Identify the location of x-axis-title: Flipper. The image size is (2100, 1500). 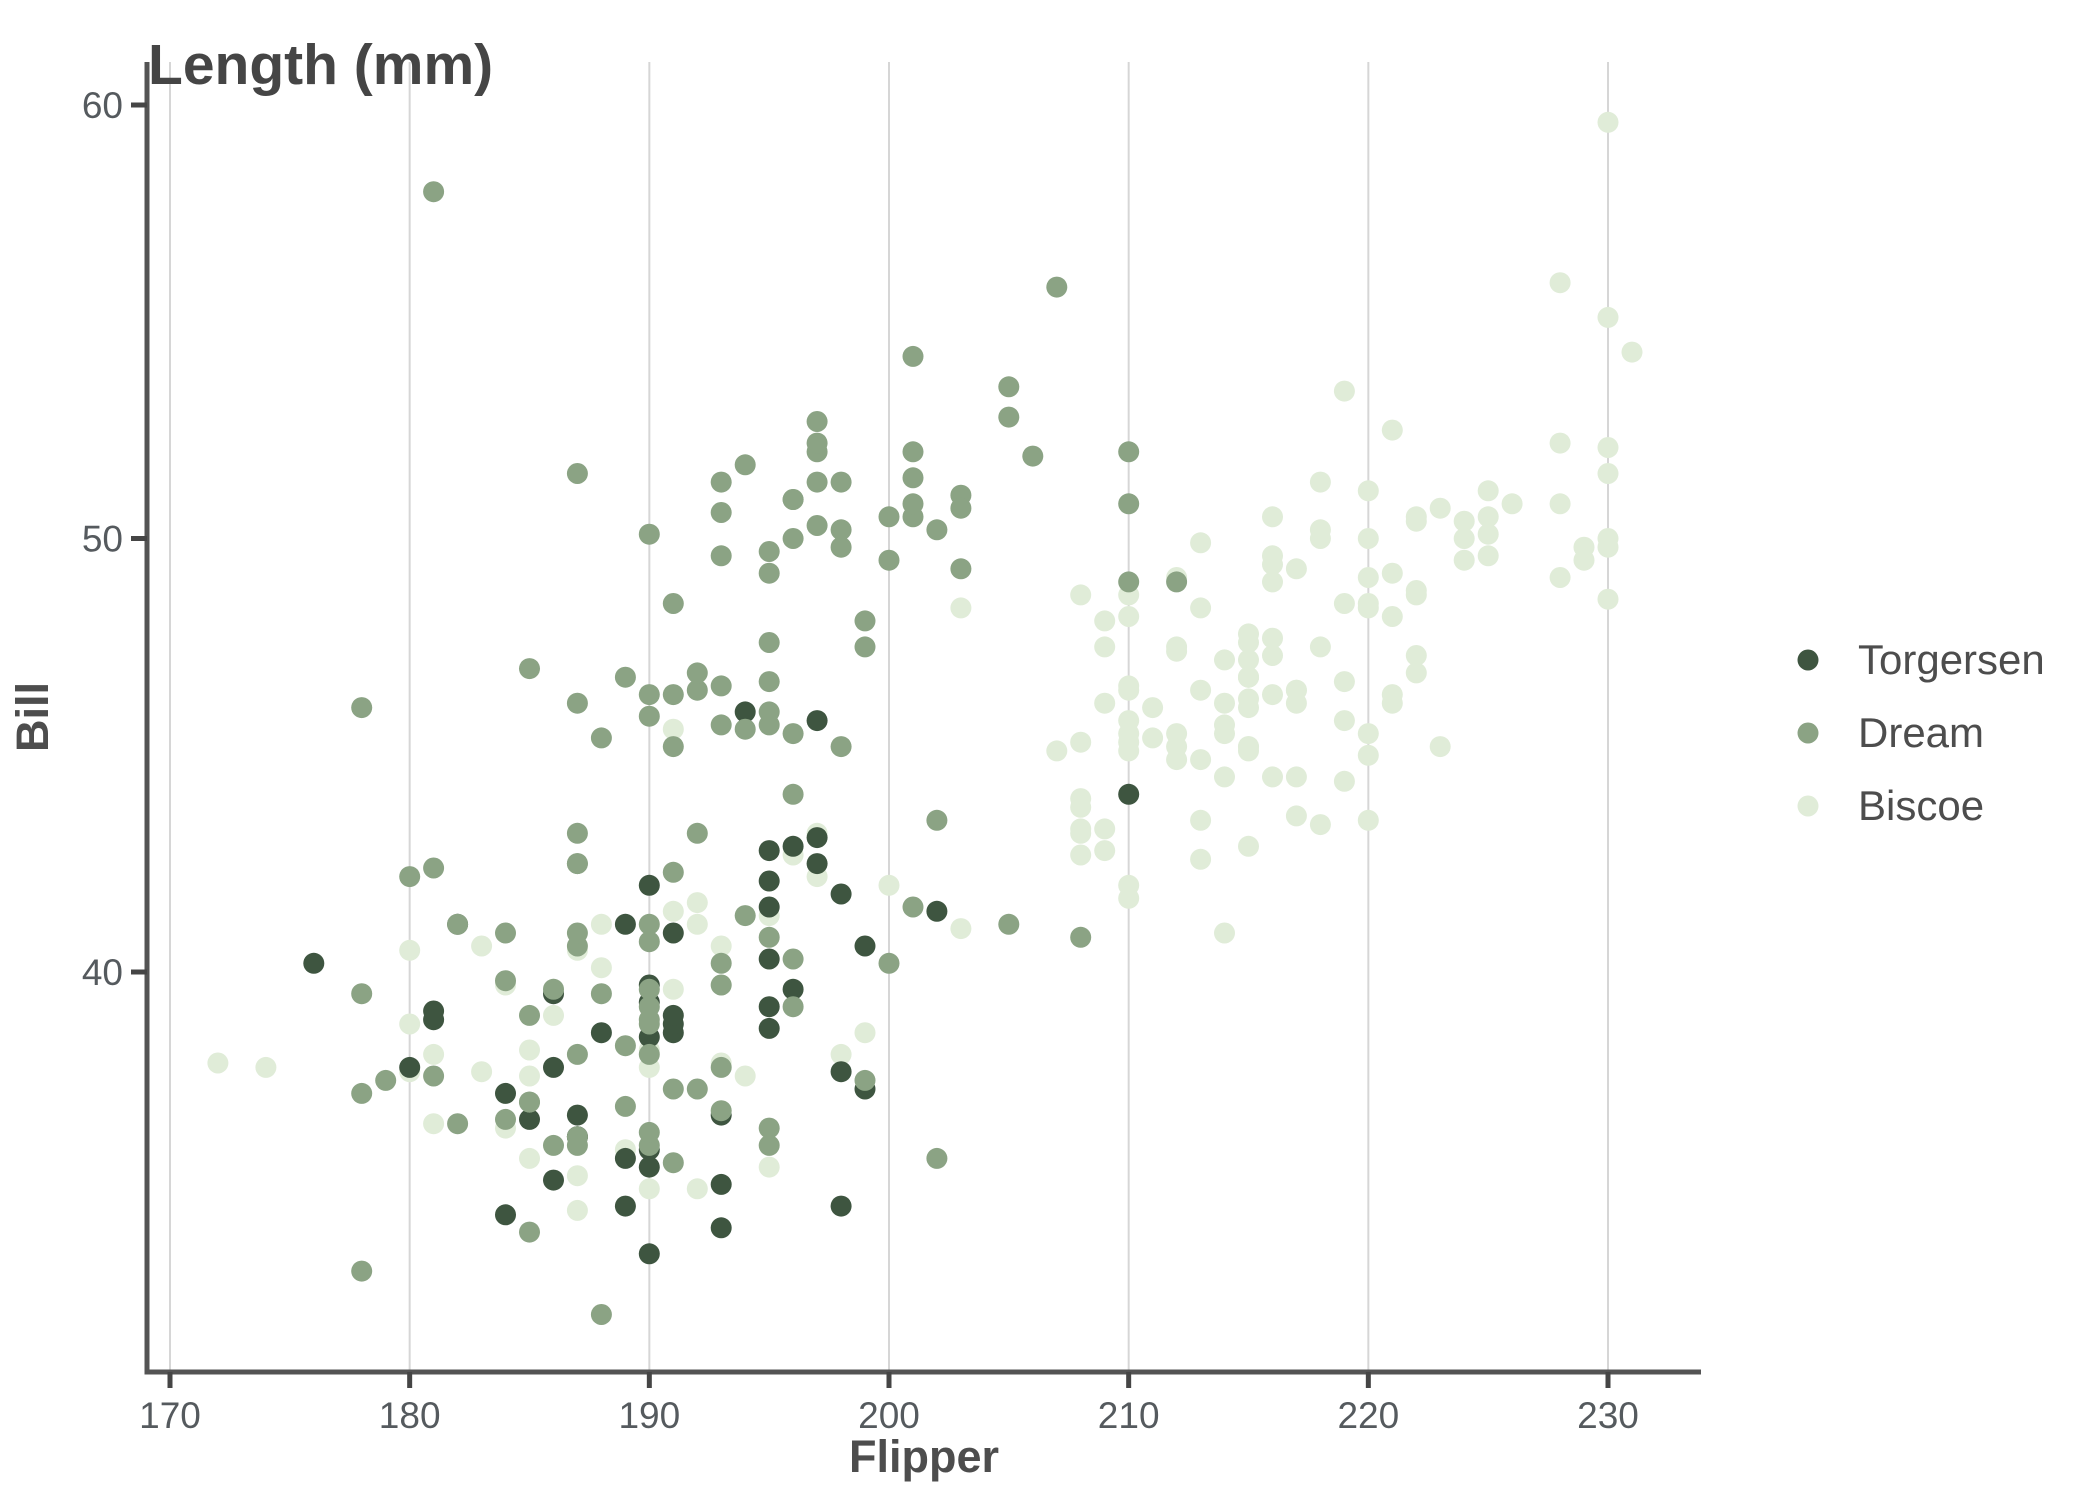
(924, 1456).